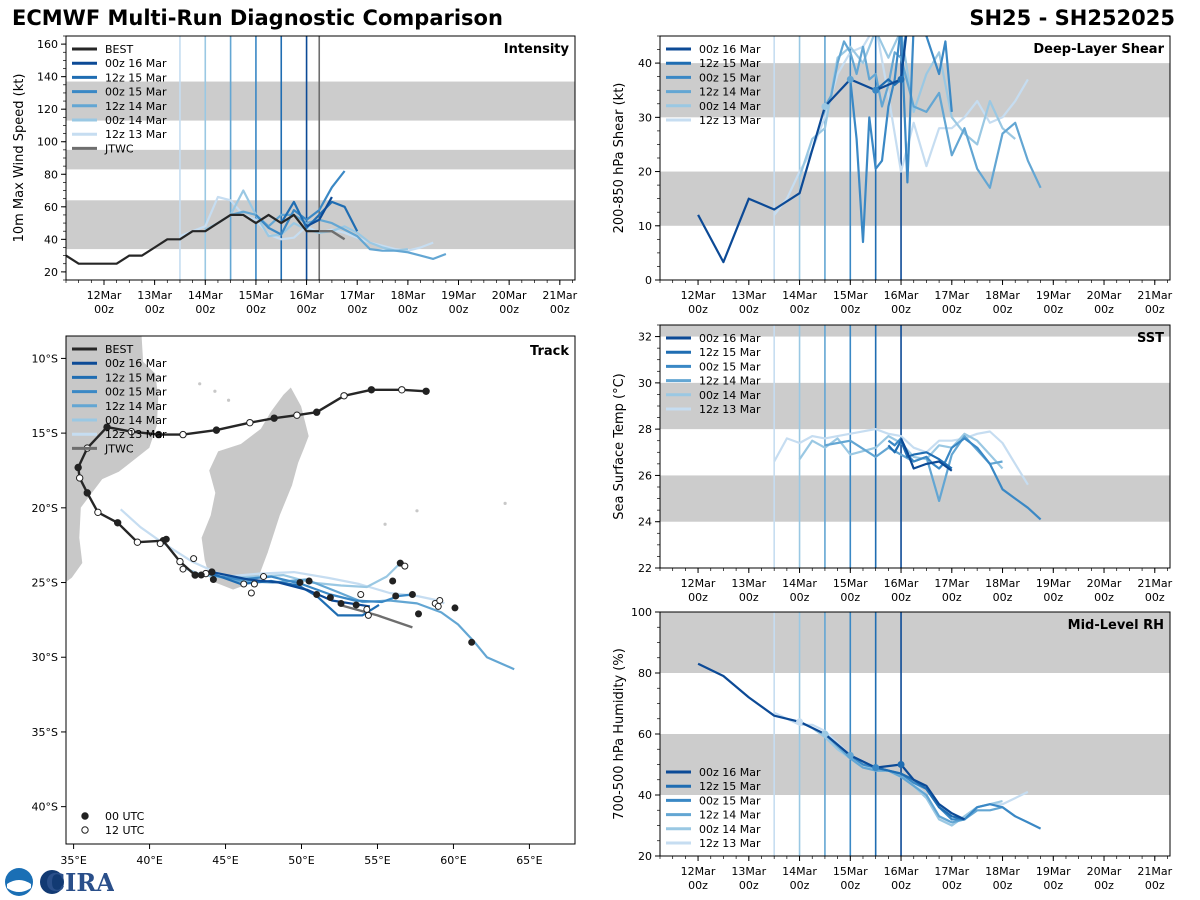 Image resolution: width=1200 pixels, height=900 pixels. Describe the element at coordinates (1154, 583) in the screenshot. I see `sst-xtick-day: 21Mar` at that location.